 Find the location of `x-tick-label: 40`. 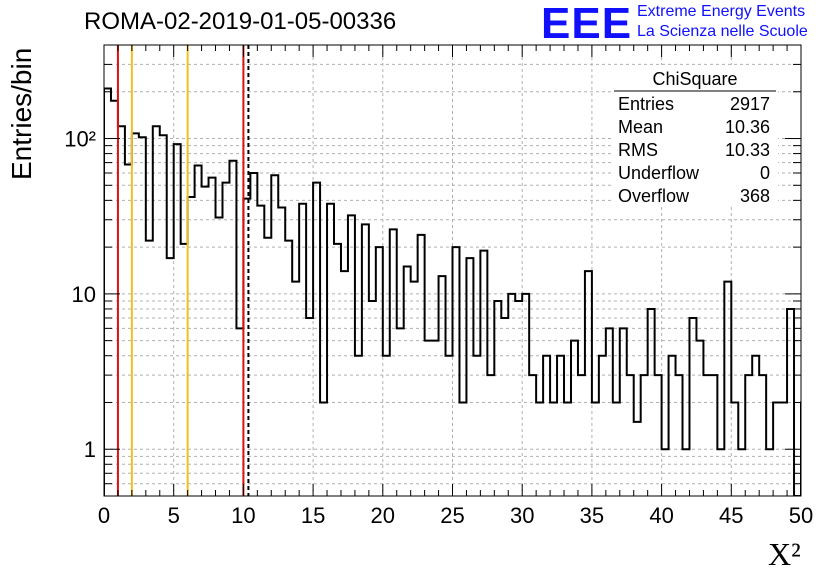

x-tick-label: 40 is located at coordinates (661, 515).